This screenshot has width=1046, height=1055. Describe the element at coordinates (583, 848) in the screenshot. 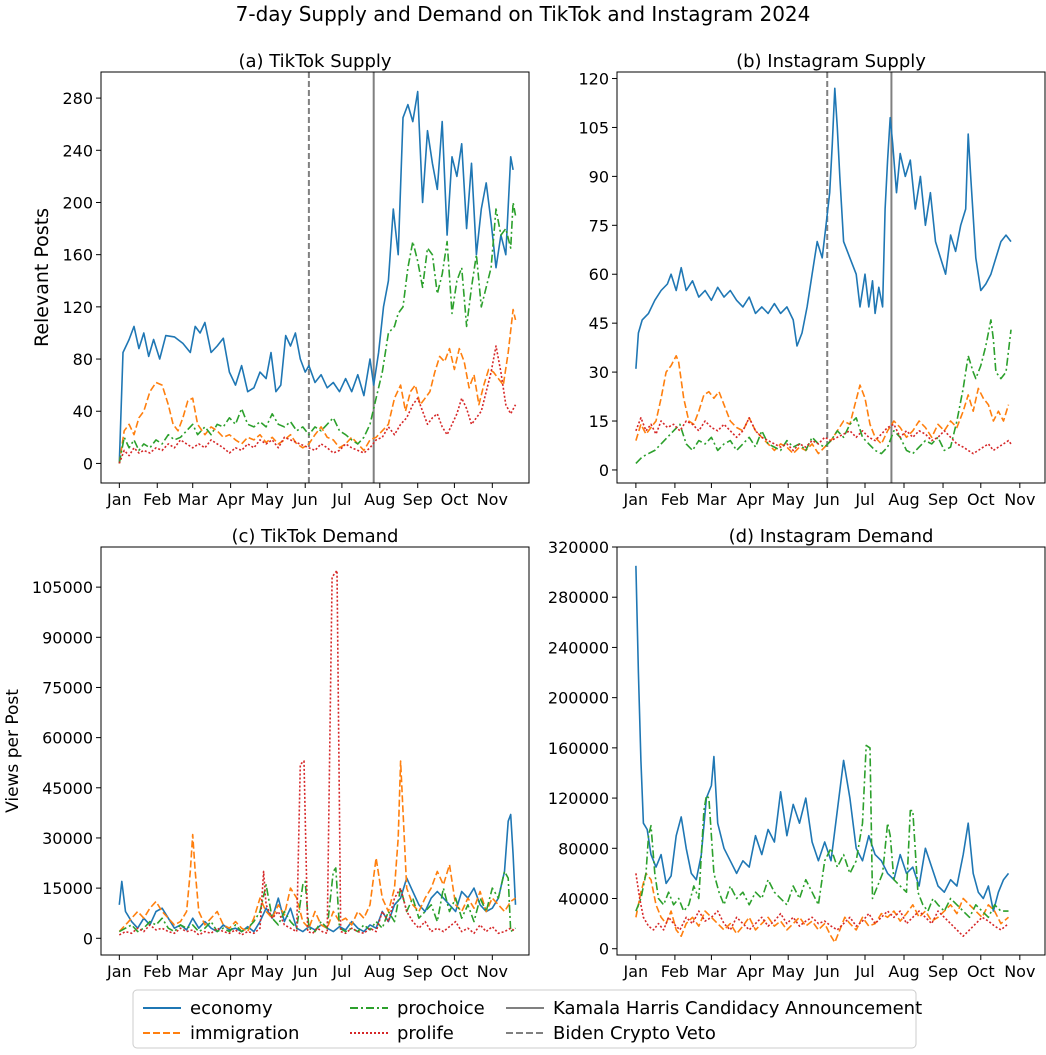

I see `y-tick-label: 80000` at that location.